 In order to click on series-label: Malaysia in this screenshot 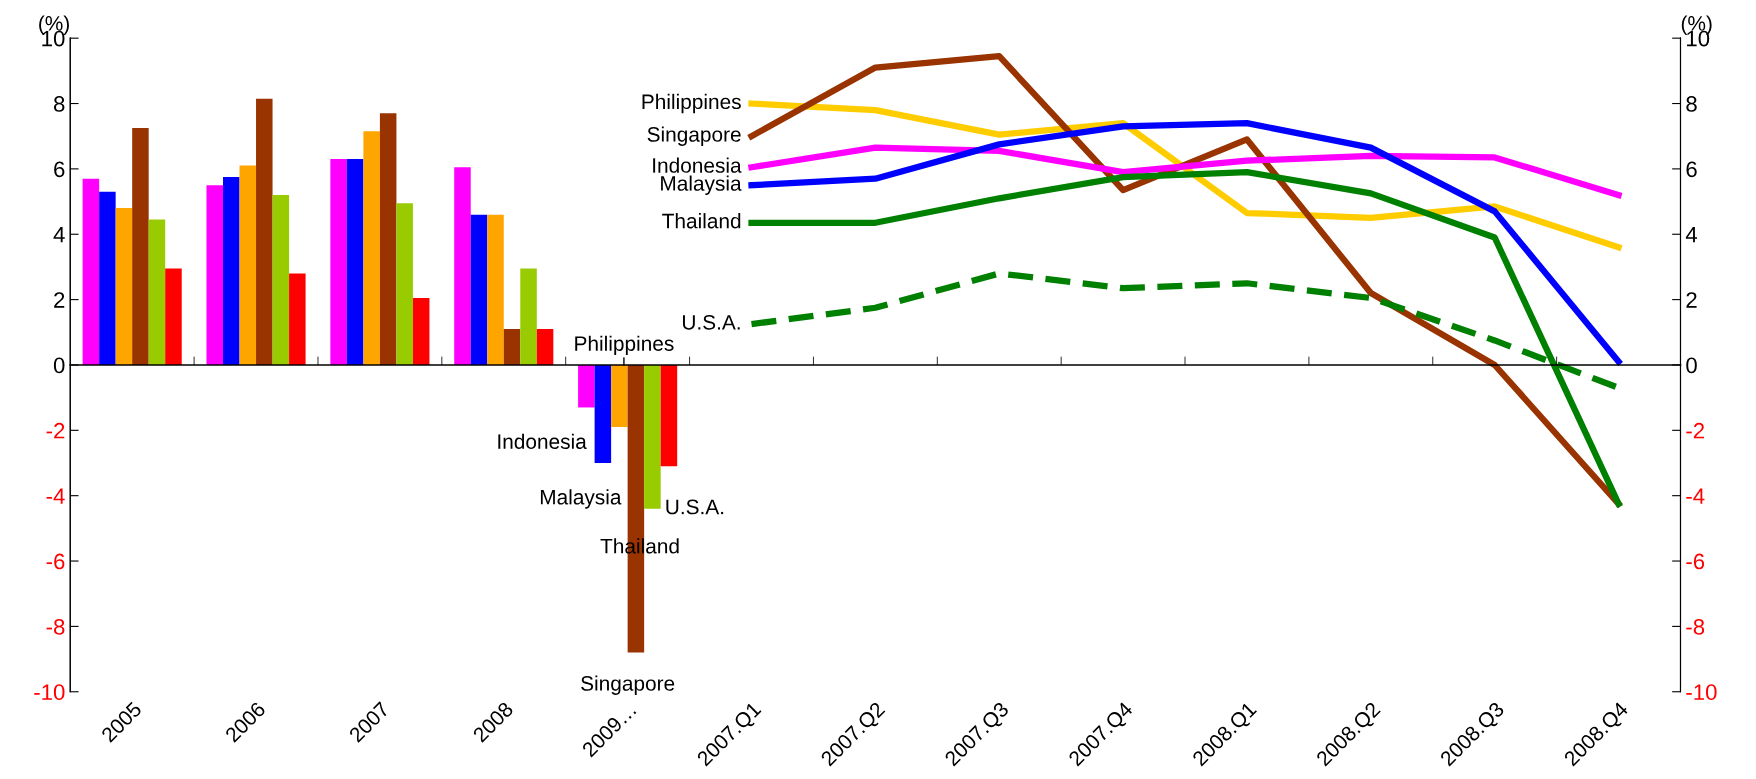, I will do `click(701, 185)`.